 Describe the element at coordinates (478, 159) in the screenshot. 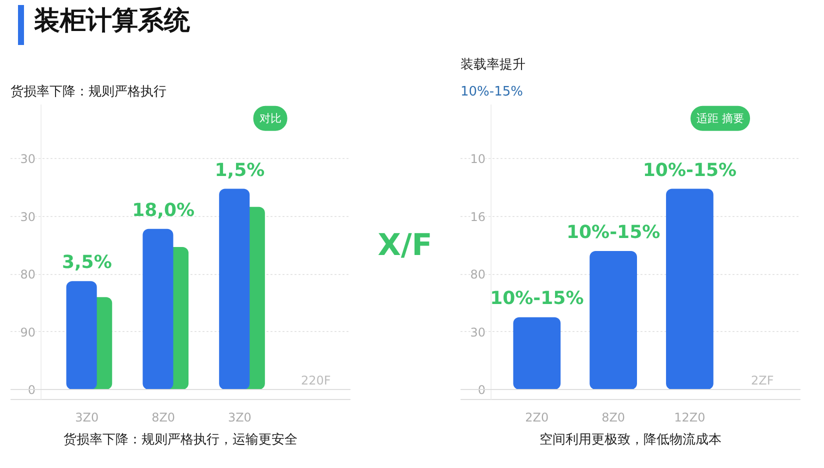

I see `text: 10` at that location.